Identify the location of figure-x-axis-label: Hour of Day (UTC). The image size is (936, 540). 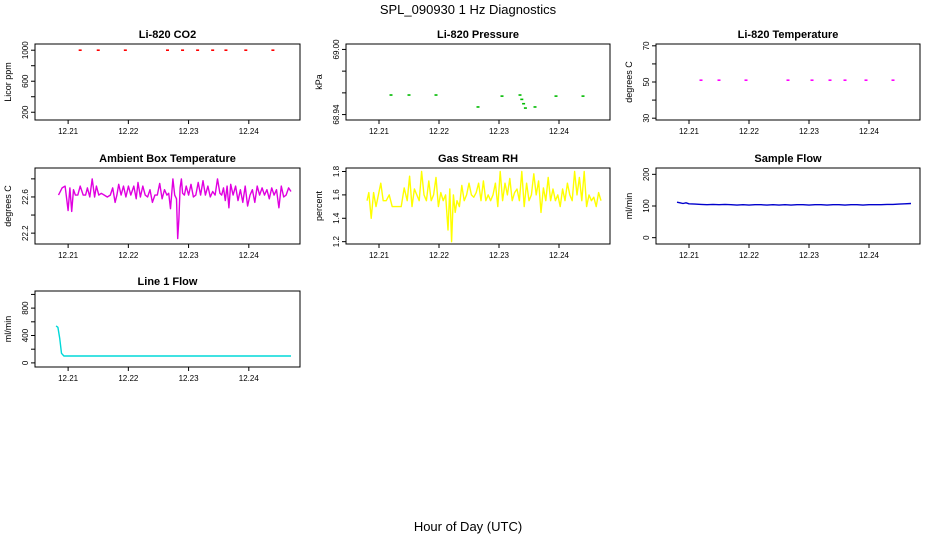
(468, 526).